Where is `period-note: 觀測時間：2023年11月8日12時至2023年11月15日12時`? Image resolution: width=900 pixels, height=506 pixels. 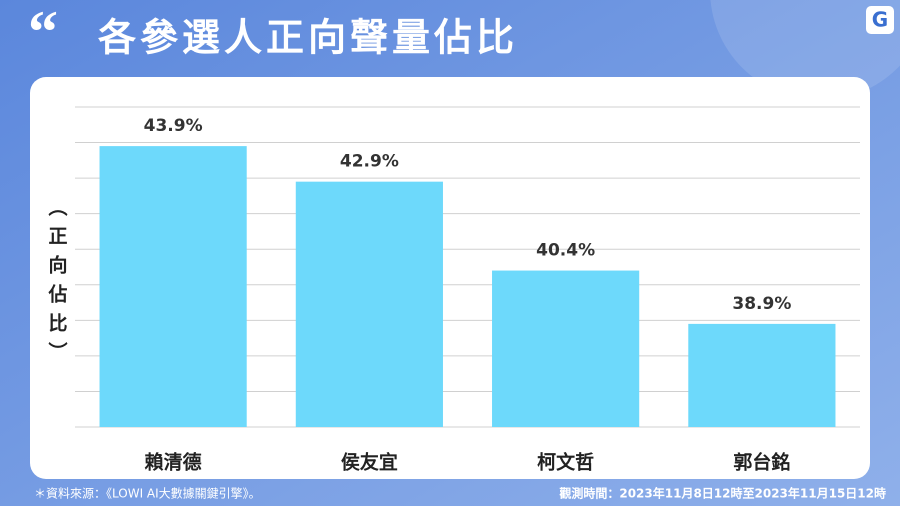 period-note: 觀測時間：2023年11月8日12時至2023年11月15日12時 is located at coordinates (722, 493).